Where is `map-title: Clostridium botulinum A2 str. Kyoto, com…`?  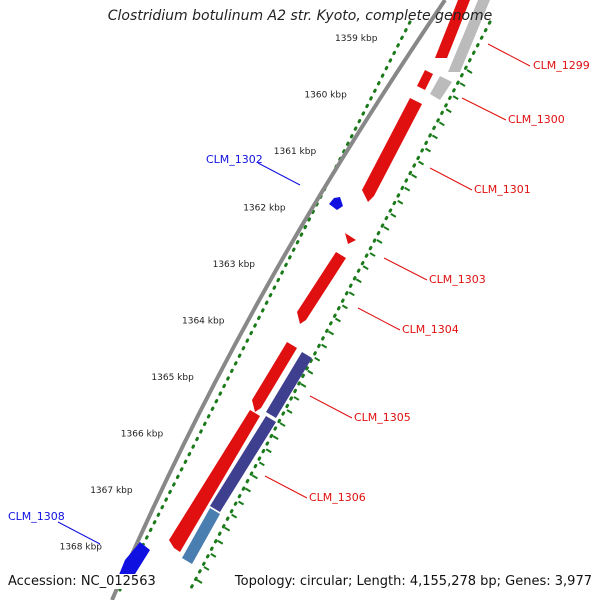
map-title: Clostridium botulinum A2 str. Kyoto, com… is located at coordinates (300, 16).